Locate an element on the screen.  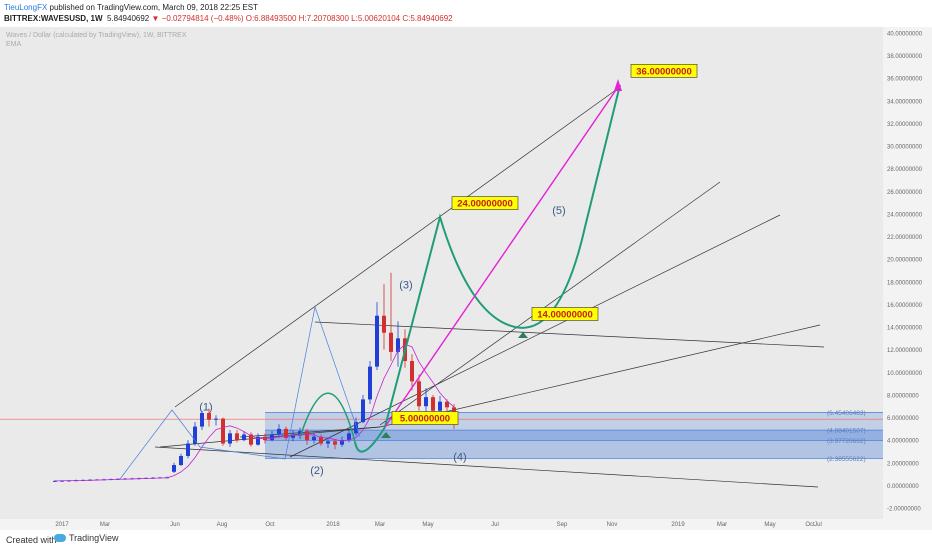
price-target-label: 14.00000000 is located at coordinates (564, 314).